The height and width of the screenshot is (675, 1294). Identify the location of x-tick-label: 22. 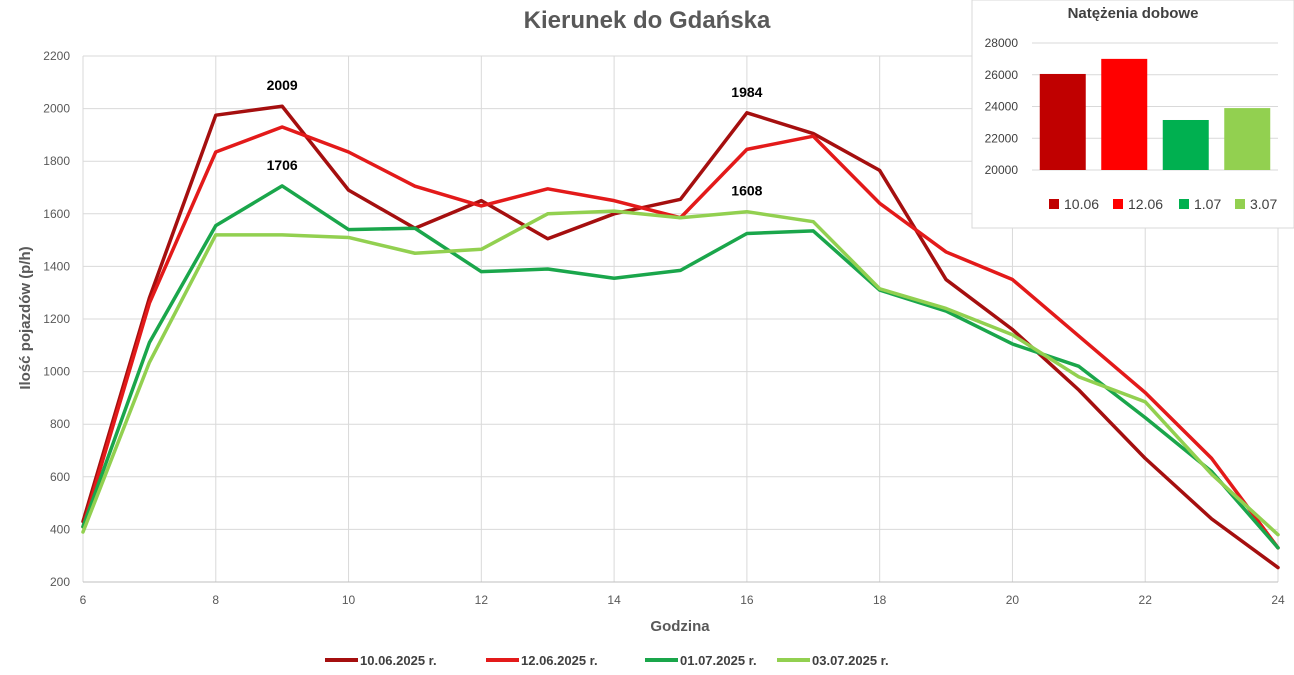
(1146, 600).